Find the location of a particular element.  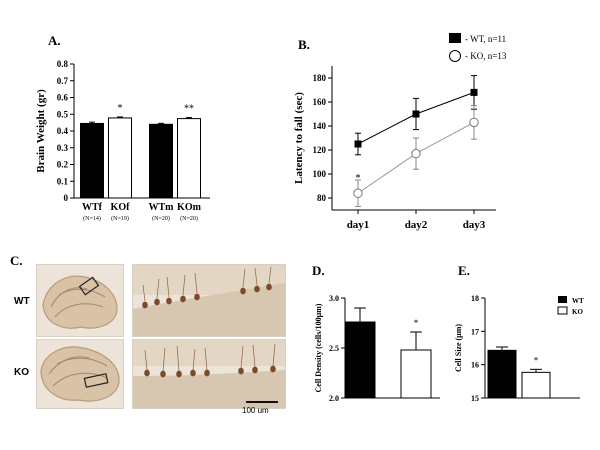

b-y-tick-label: 80 is located at coordinates (322, 198).